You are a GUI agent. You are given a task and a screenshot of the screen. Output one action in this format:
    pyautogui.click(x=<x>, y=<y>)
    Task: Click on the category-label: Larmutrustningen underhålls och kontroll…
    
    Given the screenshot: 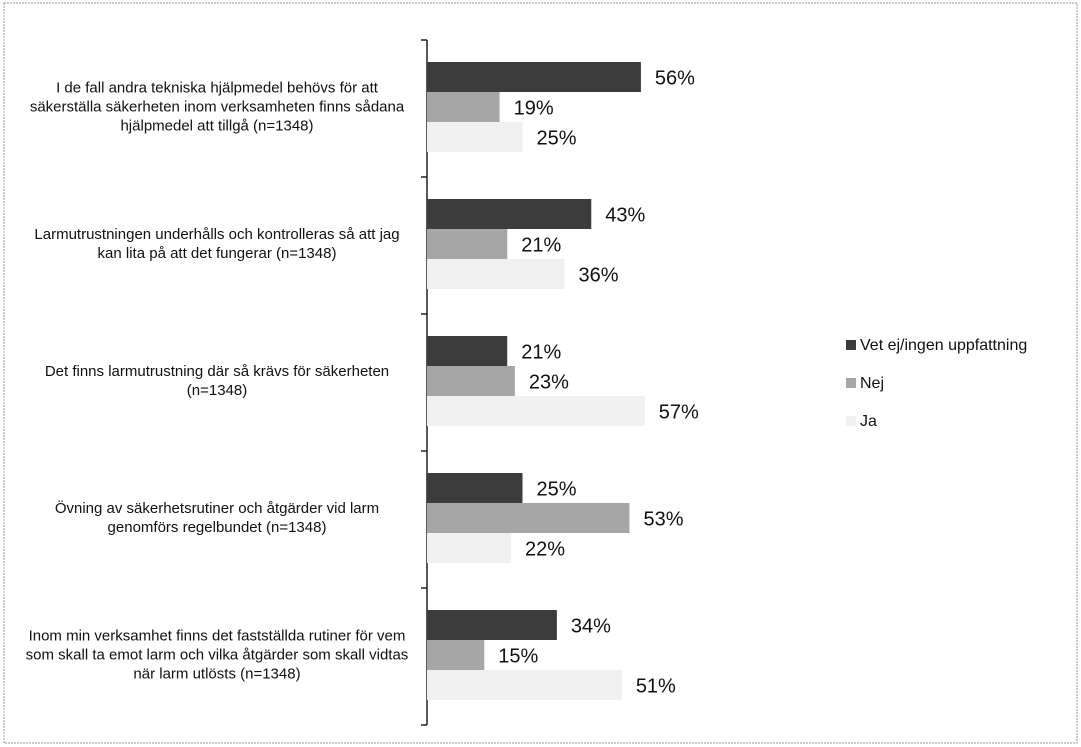 What is the action you would take?
    pyautogui.click(x=217, y=243)
    